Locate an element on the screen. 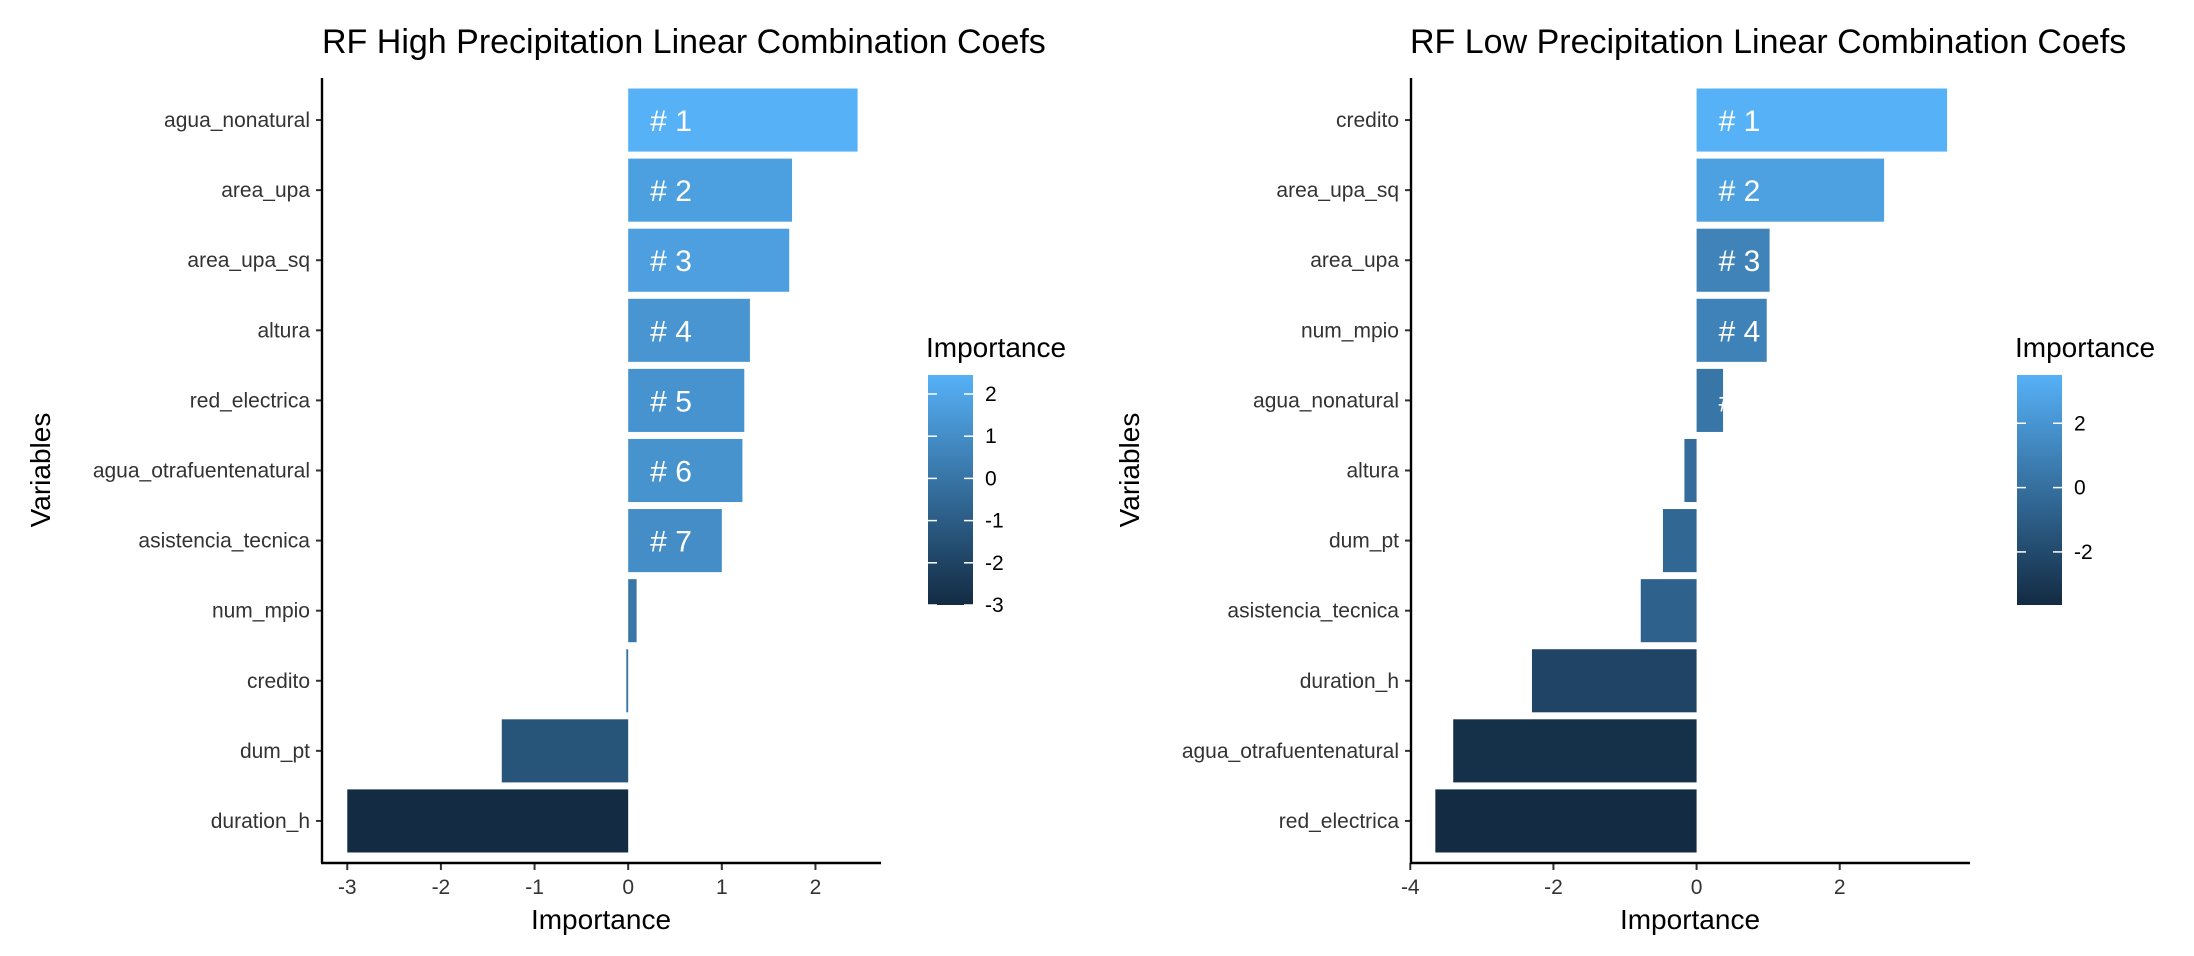  legend-tick-label: -1 is located at coordinates (994, 521).